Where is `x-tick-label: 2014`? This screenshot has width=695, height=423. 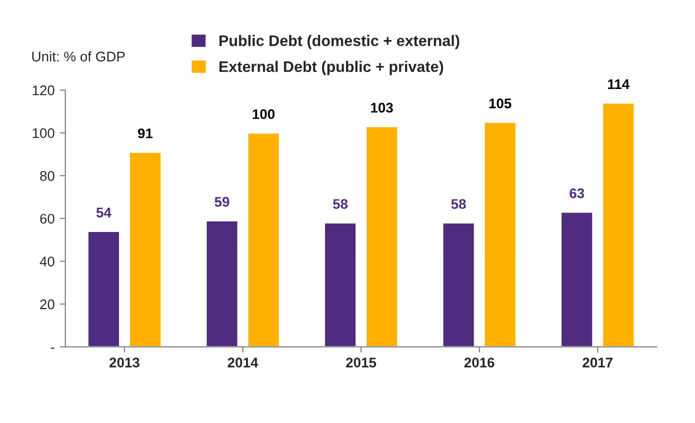 x-tick-label: 2014 is located at coordinates (243, 363).